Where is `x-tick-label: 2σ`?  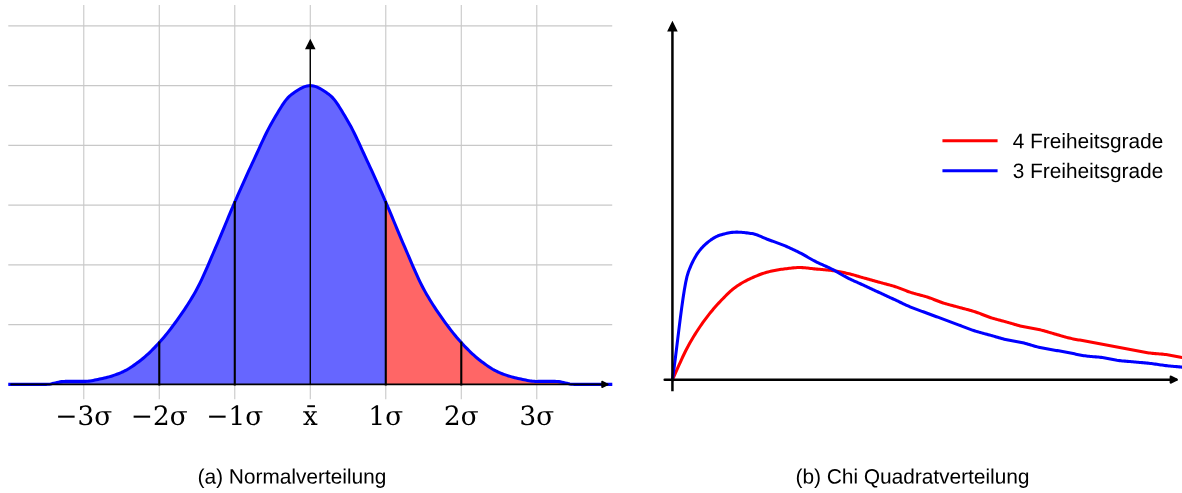
x-tick-label: 2σ is located at coordinates (461, 415).